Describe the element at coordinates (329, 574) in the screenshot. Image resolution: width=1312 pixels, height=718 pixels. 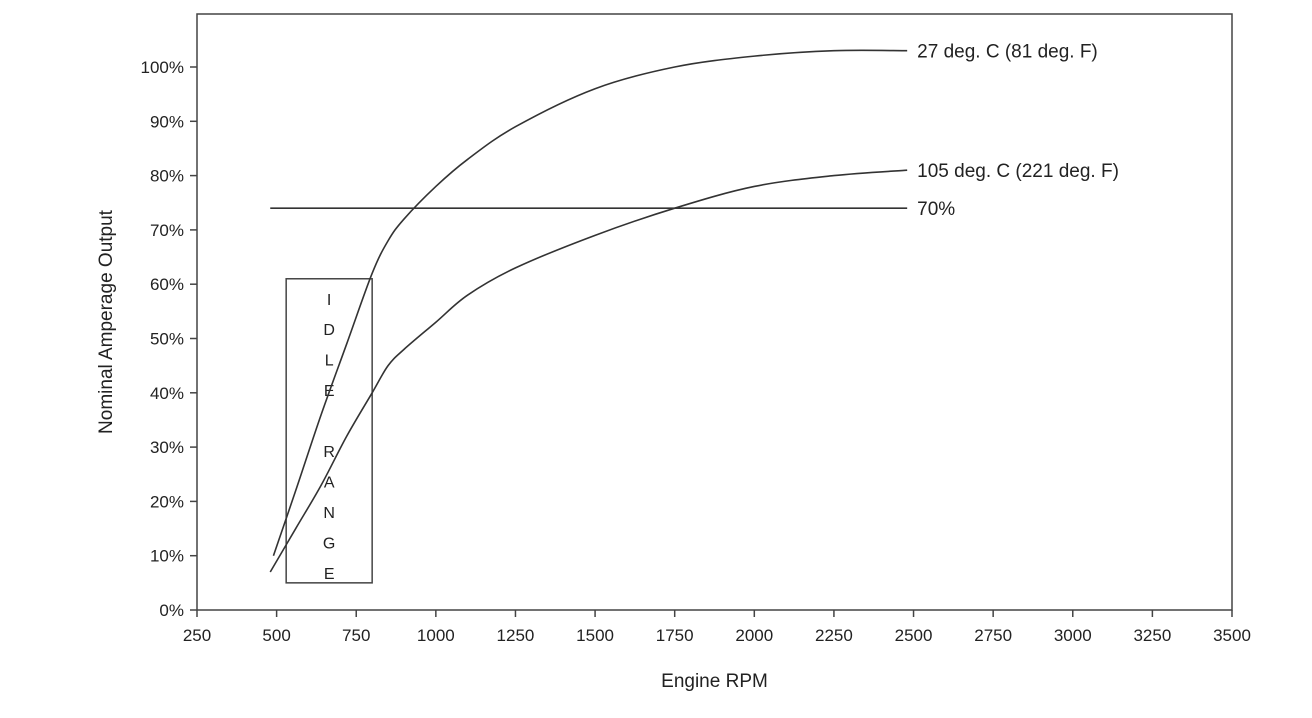
I see `idle-range-letter: E` at that location.